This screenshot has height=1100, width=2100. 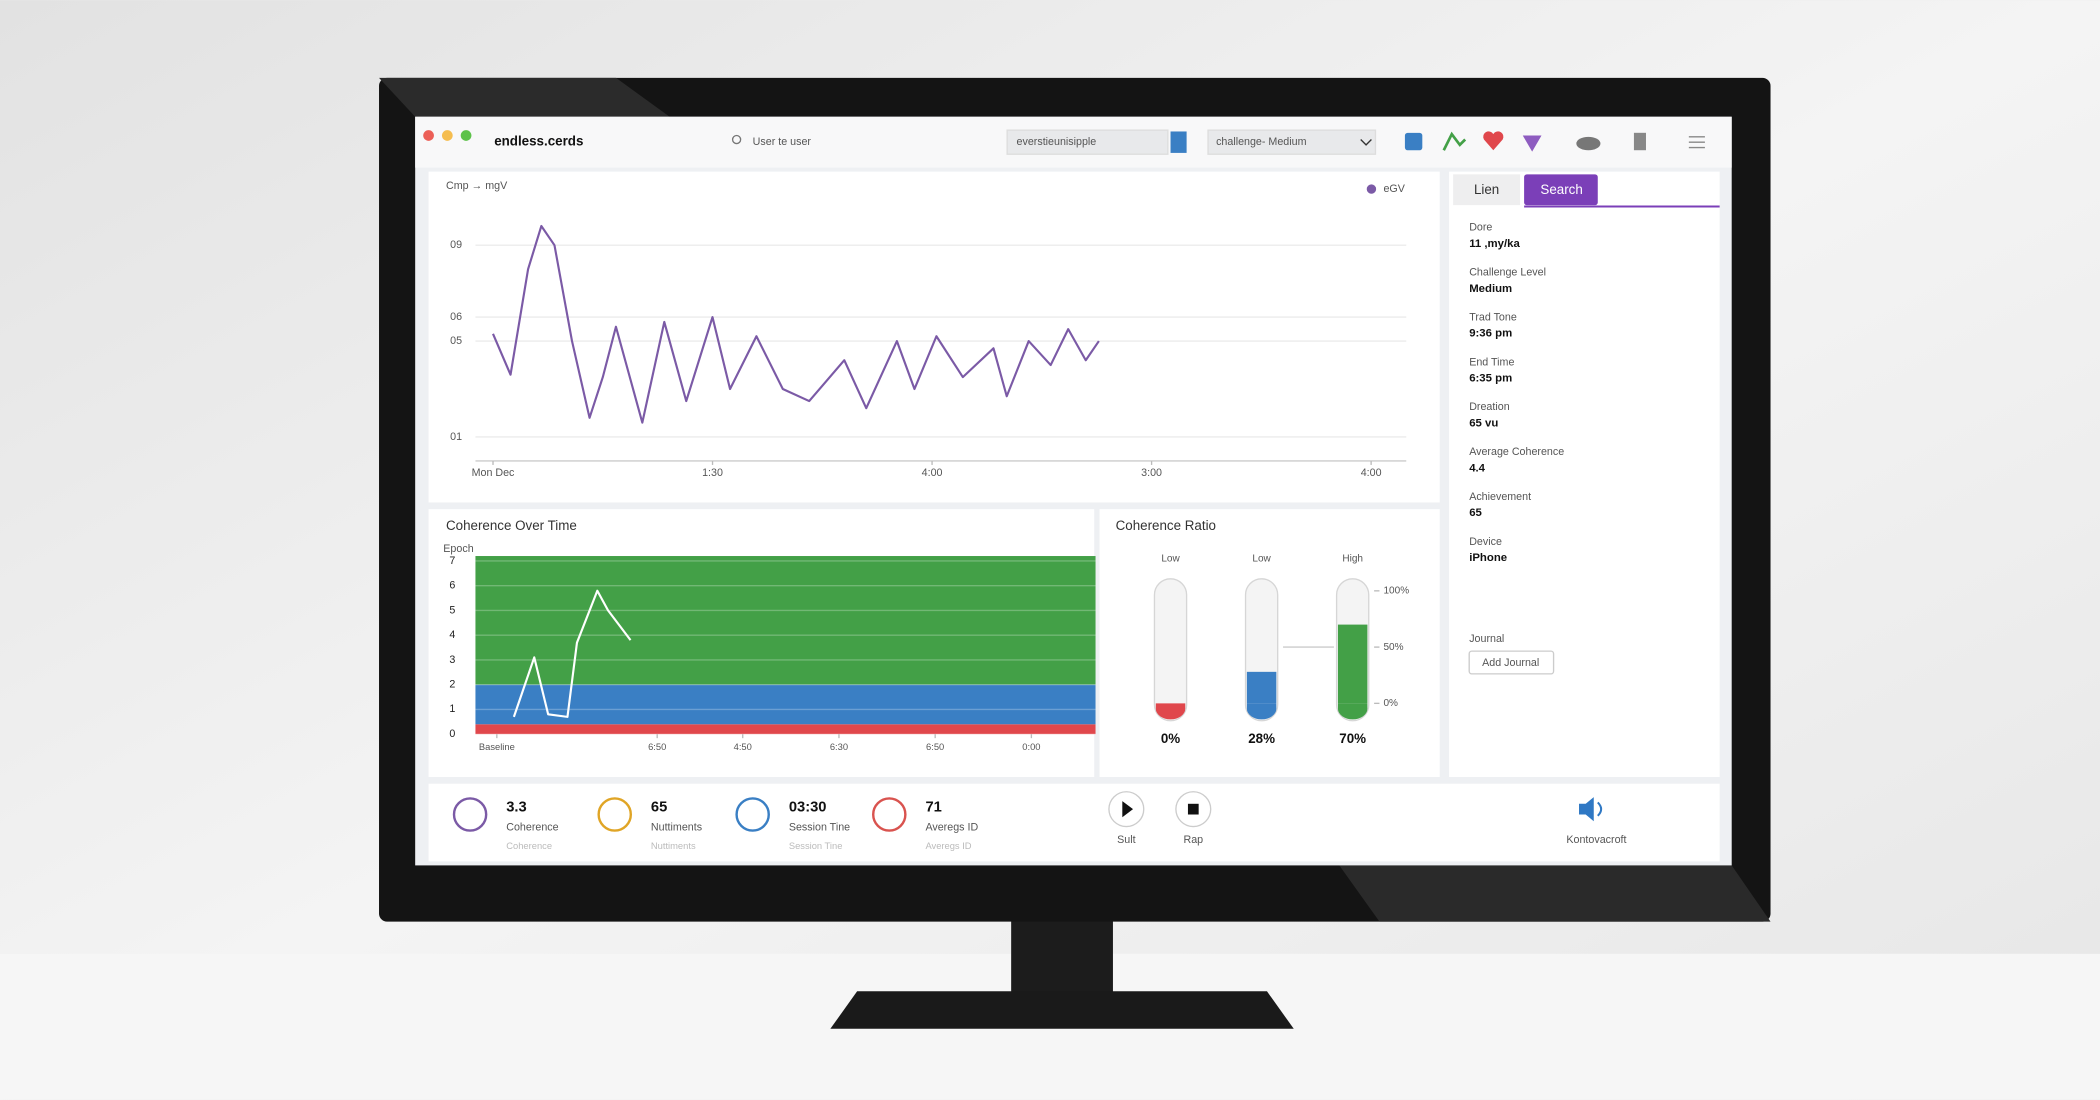 I want to click on side-panel, so click(x=1584, y=474).